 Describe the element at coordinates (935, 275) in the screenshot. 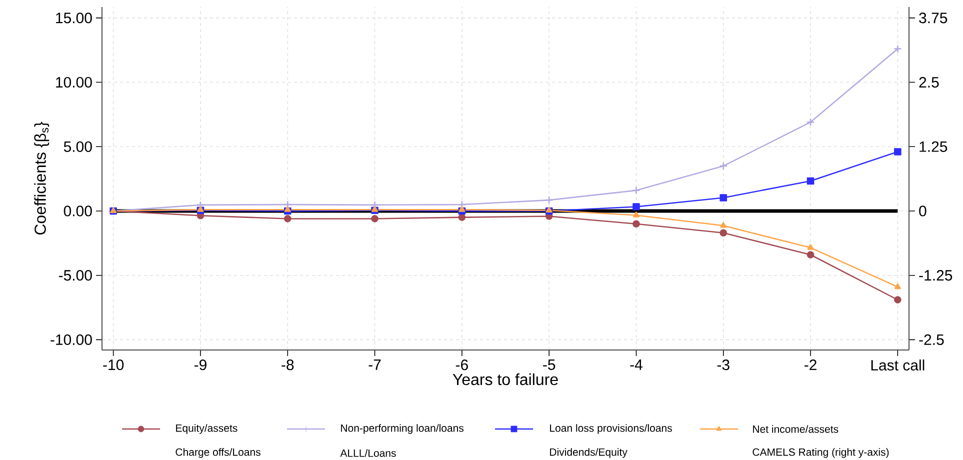

I see `y2-tick-label: -1.25` at that location.